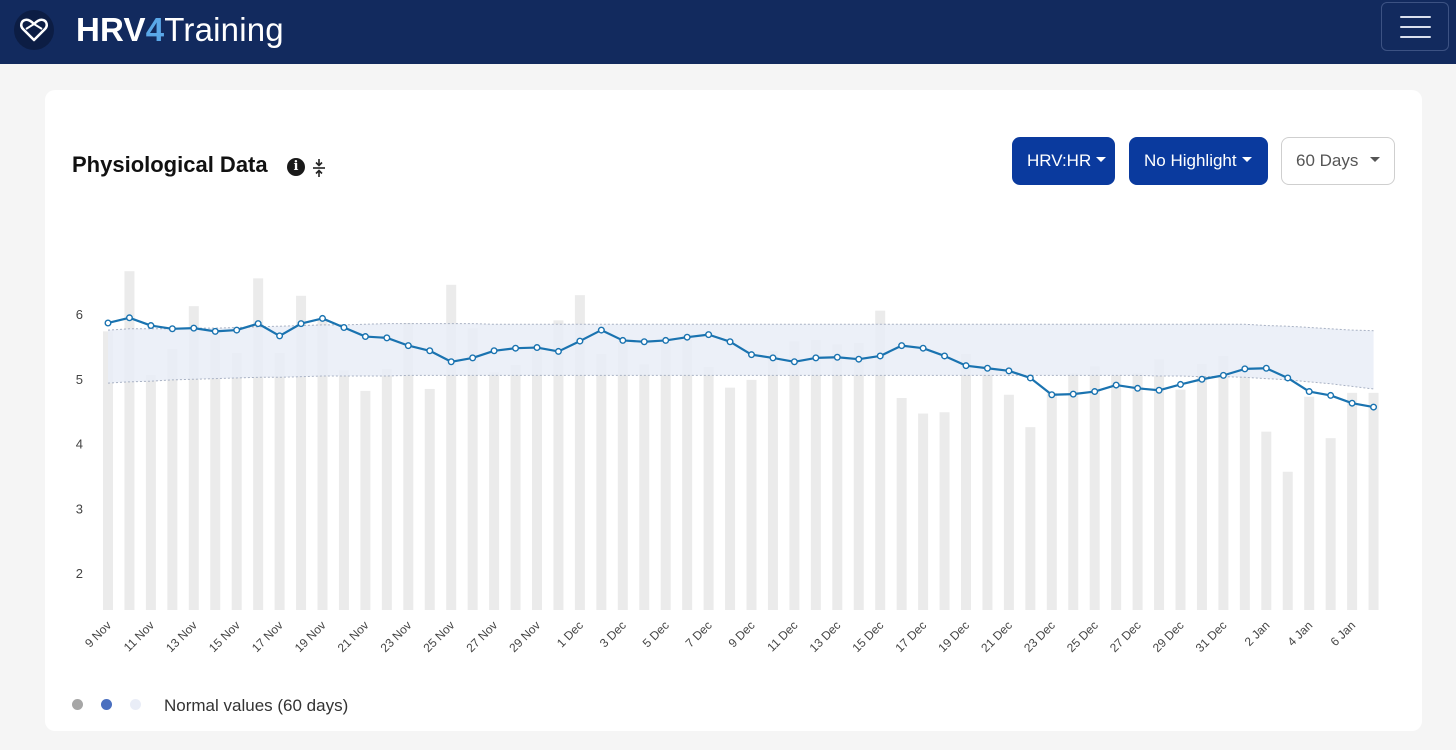 This screenshot has width=1456, height=750. What do you see at coordinates (570, 634) in the screenshot?
I see `x-tick-label: 1 Dec` at bounding box center [570, 634].